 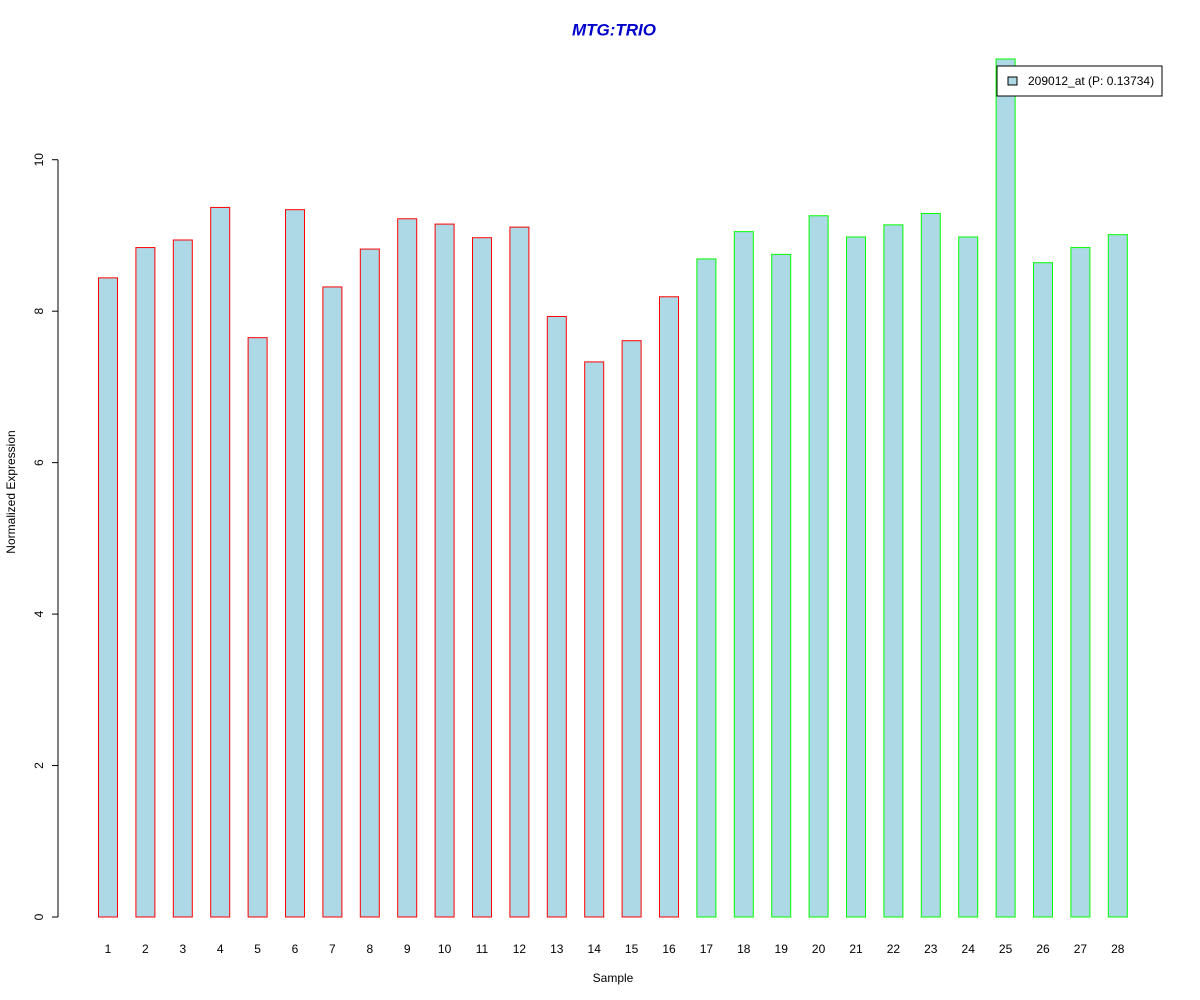 What do you see at coordinates (744, 949) in the screenshot?
I see `x-tick-label: 18` at bounding box center [744, 949].